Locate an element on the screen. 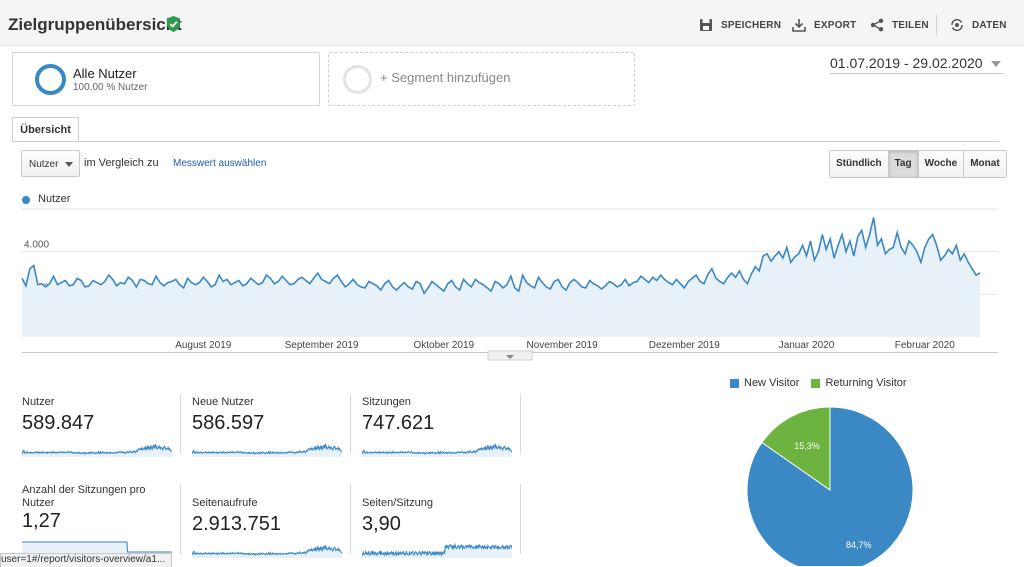 The image size is (1024, 567). add-segment-label: + Segment hinzufügen is located at coordinates (445, 77).